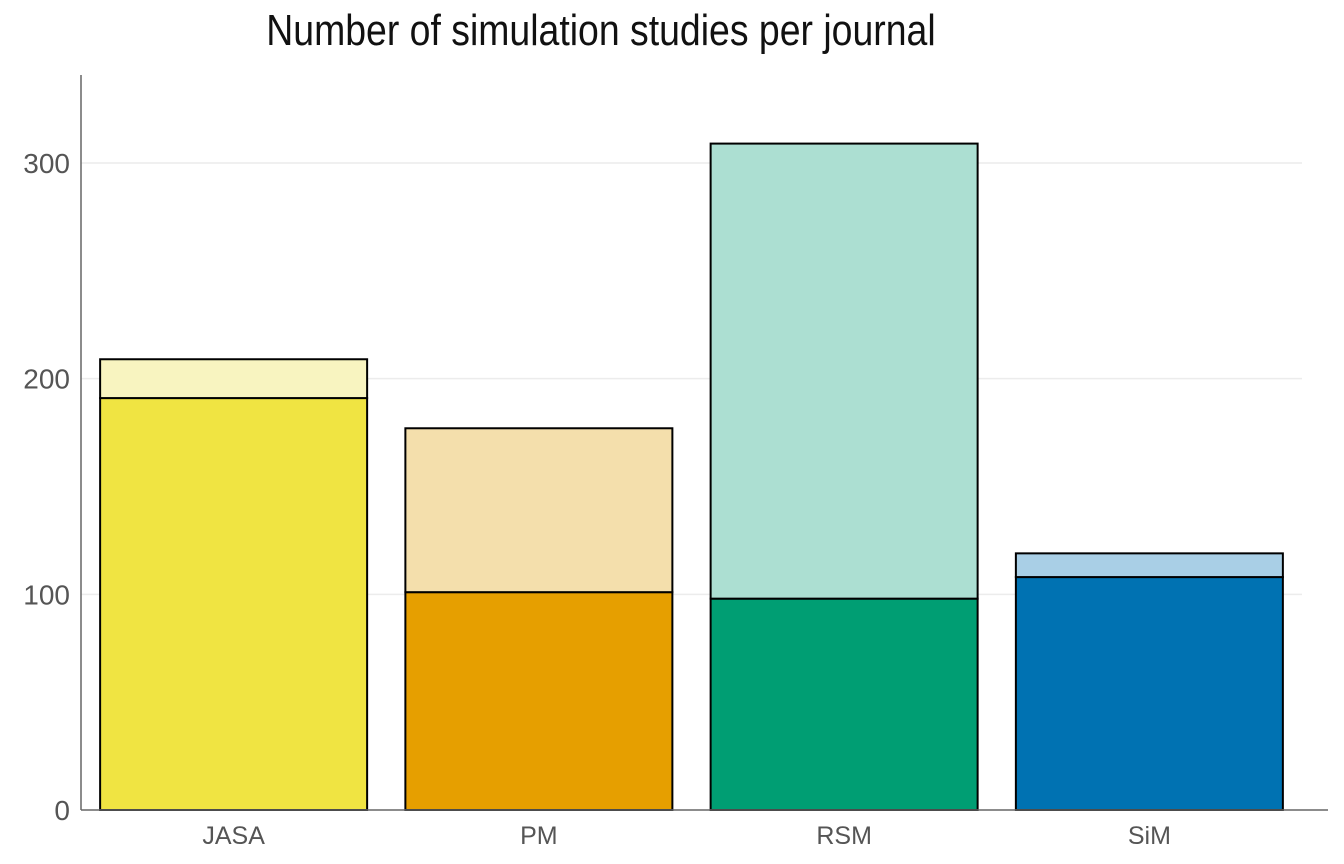 The width and height of the screenshot is (1344, 864). I want to click on y-tick-label: 100, so click(46, 594).